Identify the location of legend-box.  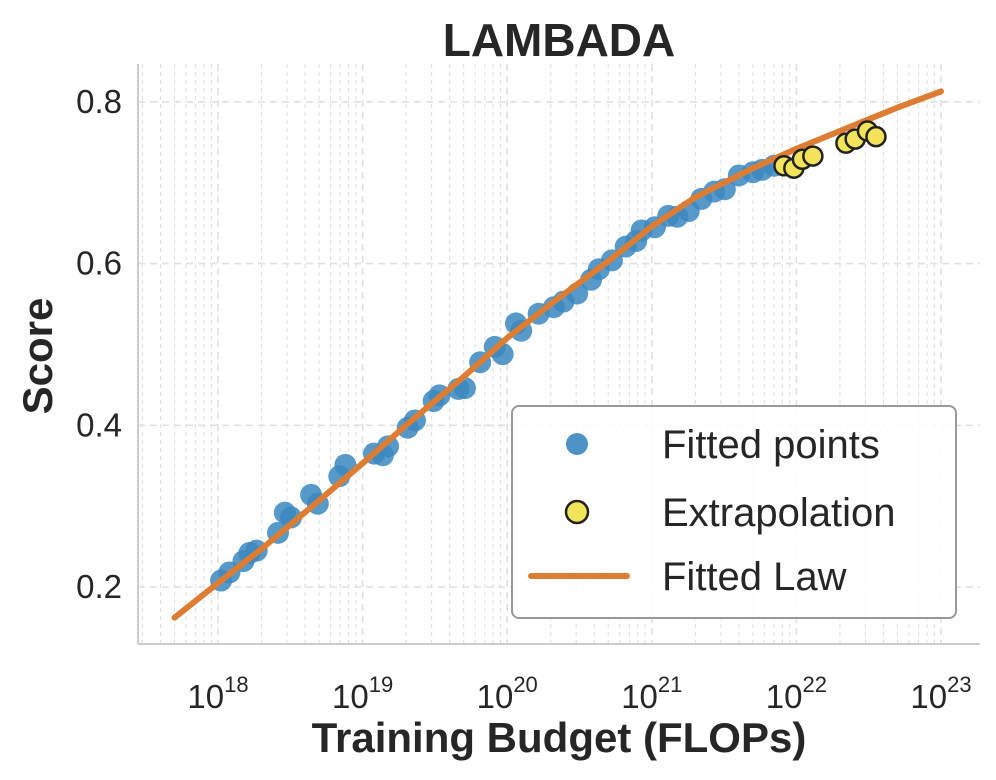
(734, 512).